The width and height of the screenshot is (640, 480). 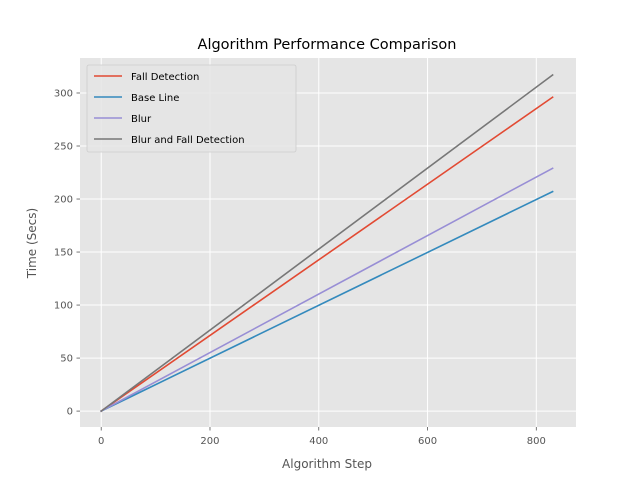 What do you see at coordinates (70, 412) in the screenshot?
I see `y-tick-label: 0` at bounding box center [70, 412].